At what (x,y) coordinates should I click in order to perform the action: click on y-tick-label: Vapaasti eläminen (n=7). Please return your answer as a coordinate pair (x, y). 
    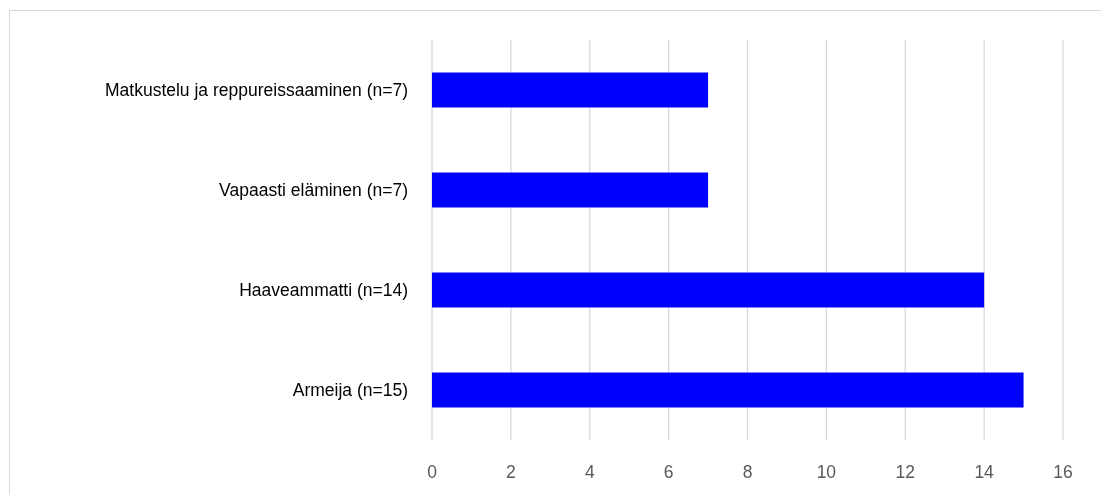
    Looking at the image, I should click on (313, 190).